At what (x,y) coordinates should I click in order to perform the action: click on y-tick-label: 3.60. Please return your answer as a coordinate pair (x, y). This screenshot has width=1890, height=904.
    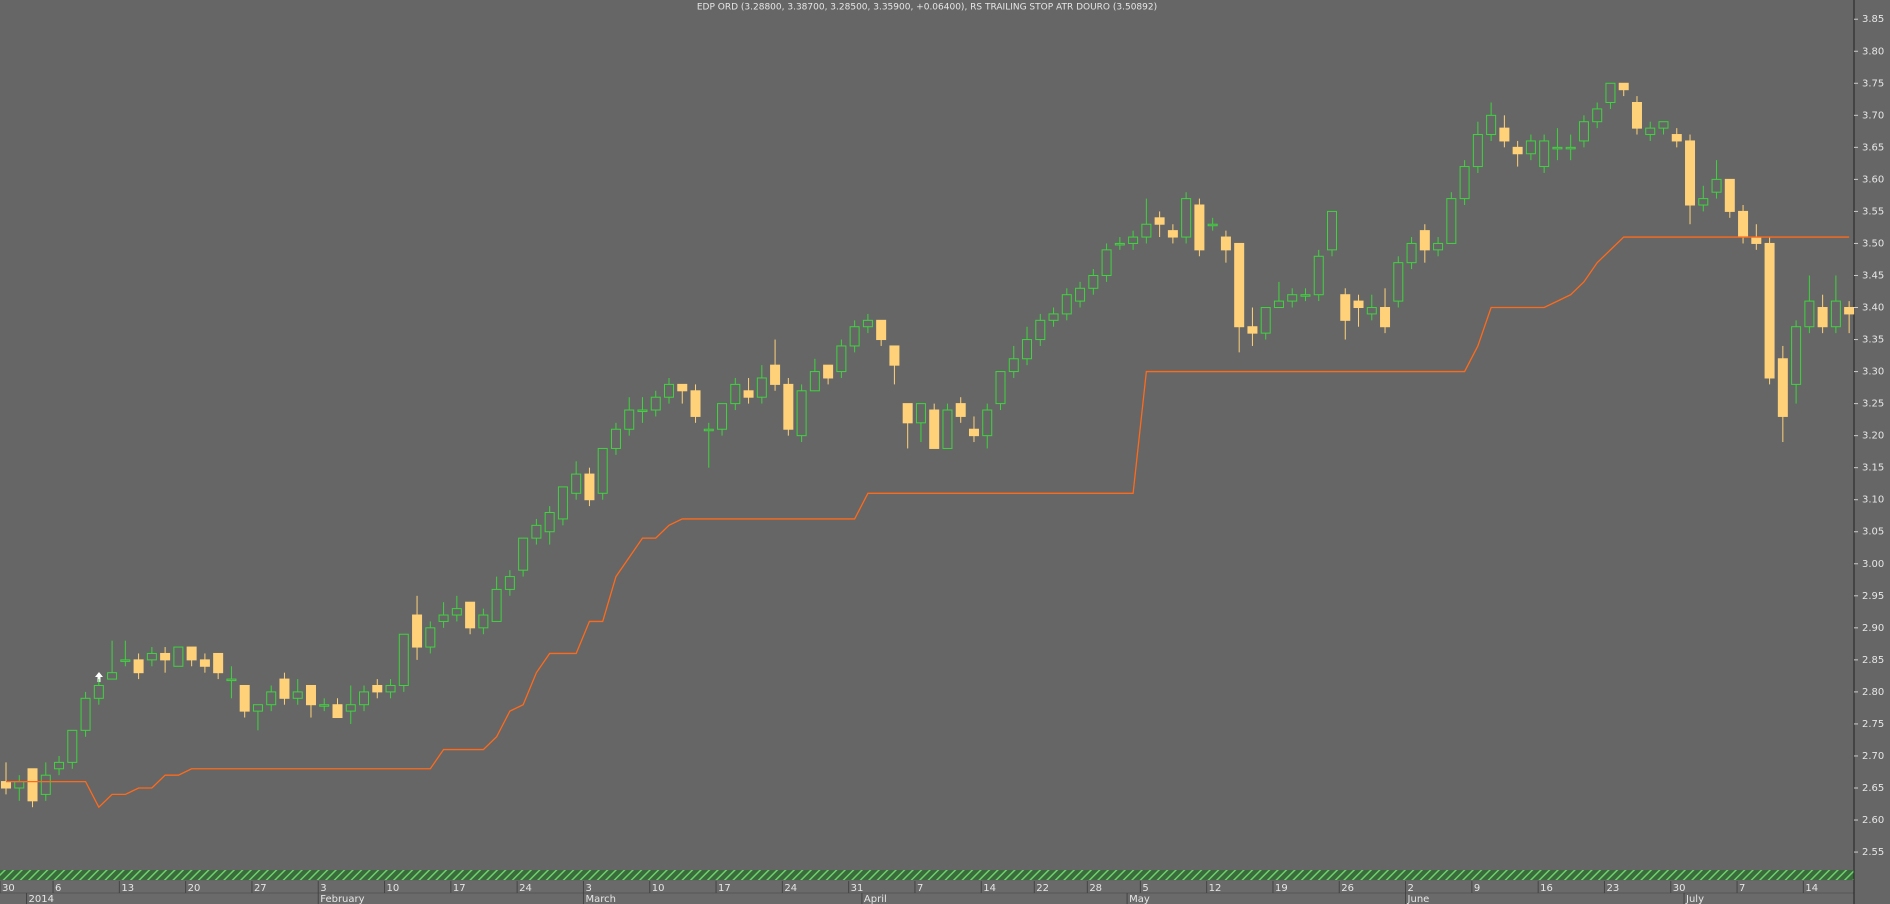
    Looking at the image, I should click on (1873, 179).